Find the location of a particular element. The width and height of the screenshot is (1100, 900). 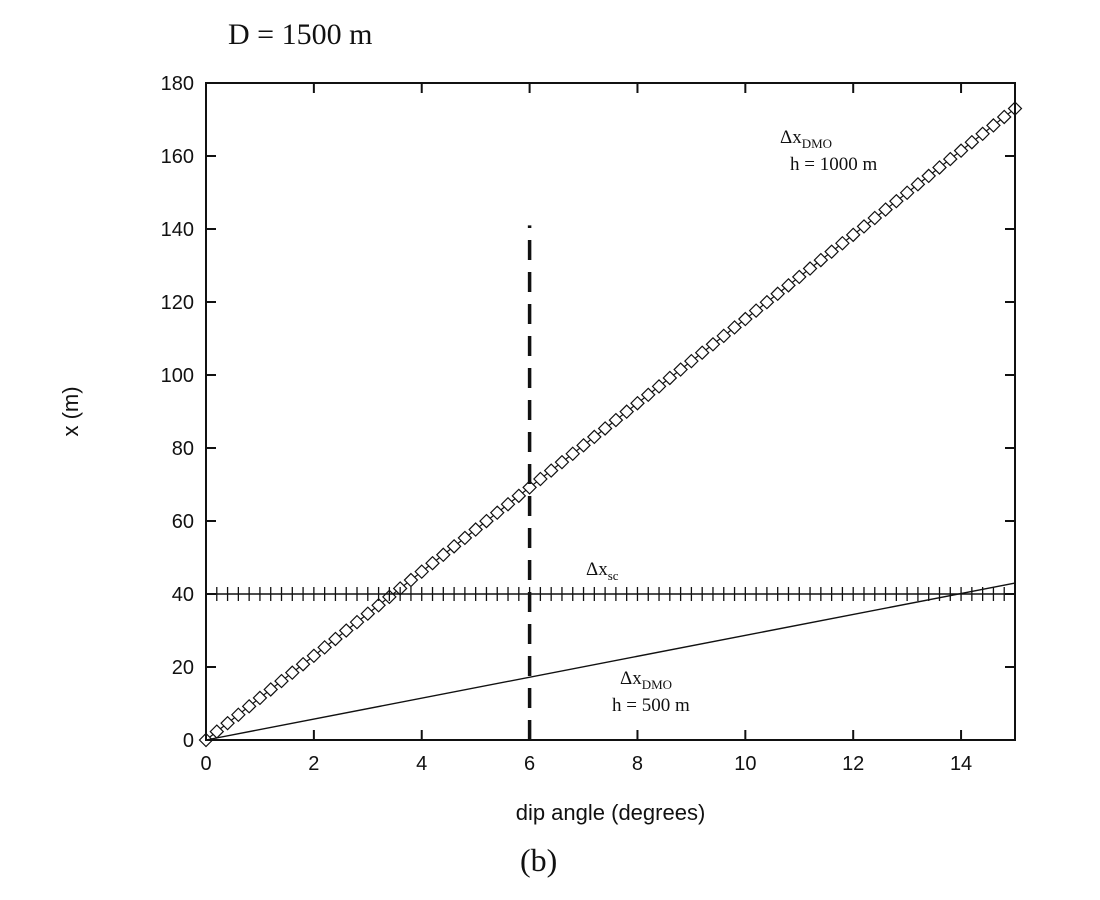

label-h500-height: h = 500 m is located at coordinates (651, 705).